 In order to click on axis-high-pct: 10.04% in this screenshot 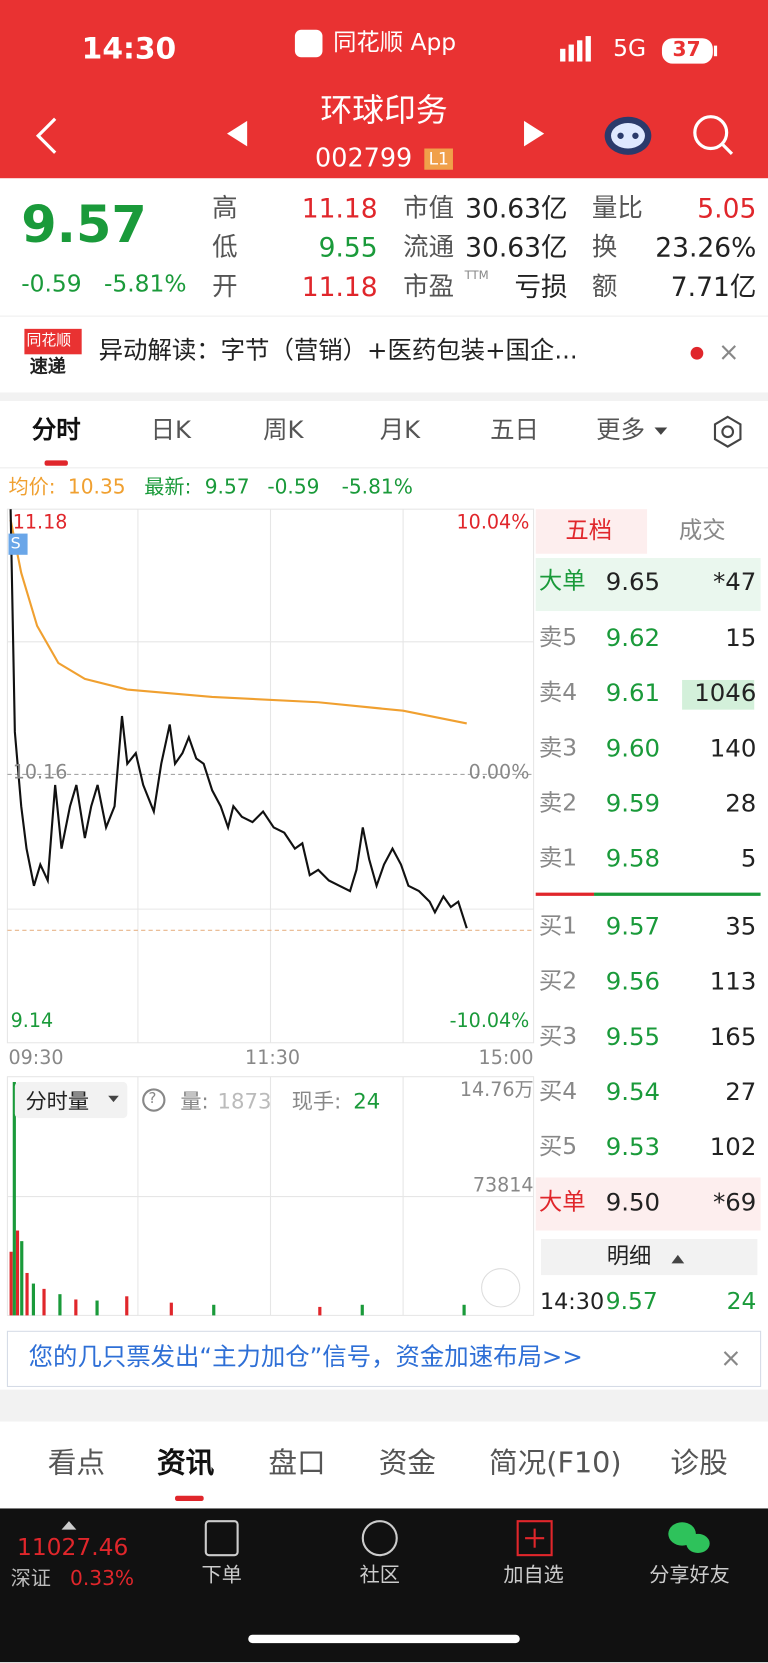, I will do `click(493, 522)`.